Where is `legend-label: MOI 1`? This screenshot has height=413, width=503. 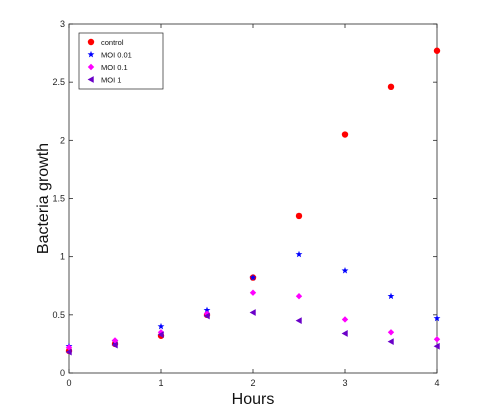
legend-label: MOI 1 is located at coordinates (111, 80).